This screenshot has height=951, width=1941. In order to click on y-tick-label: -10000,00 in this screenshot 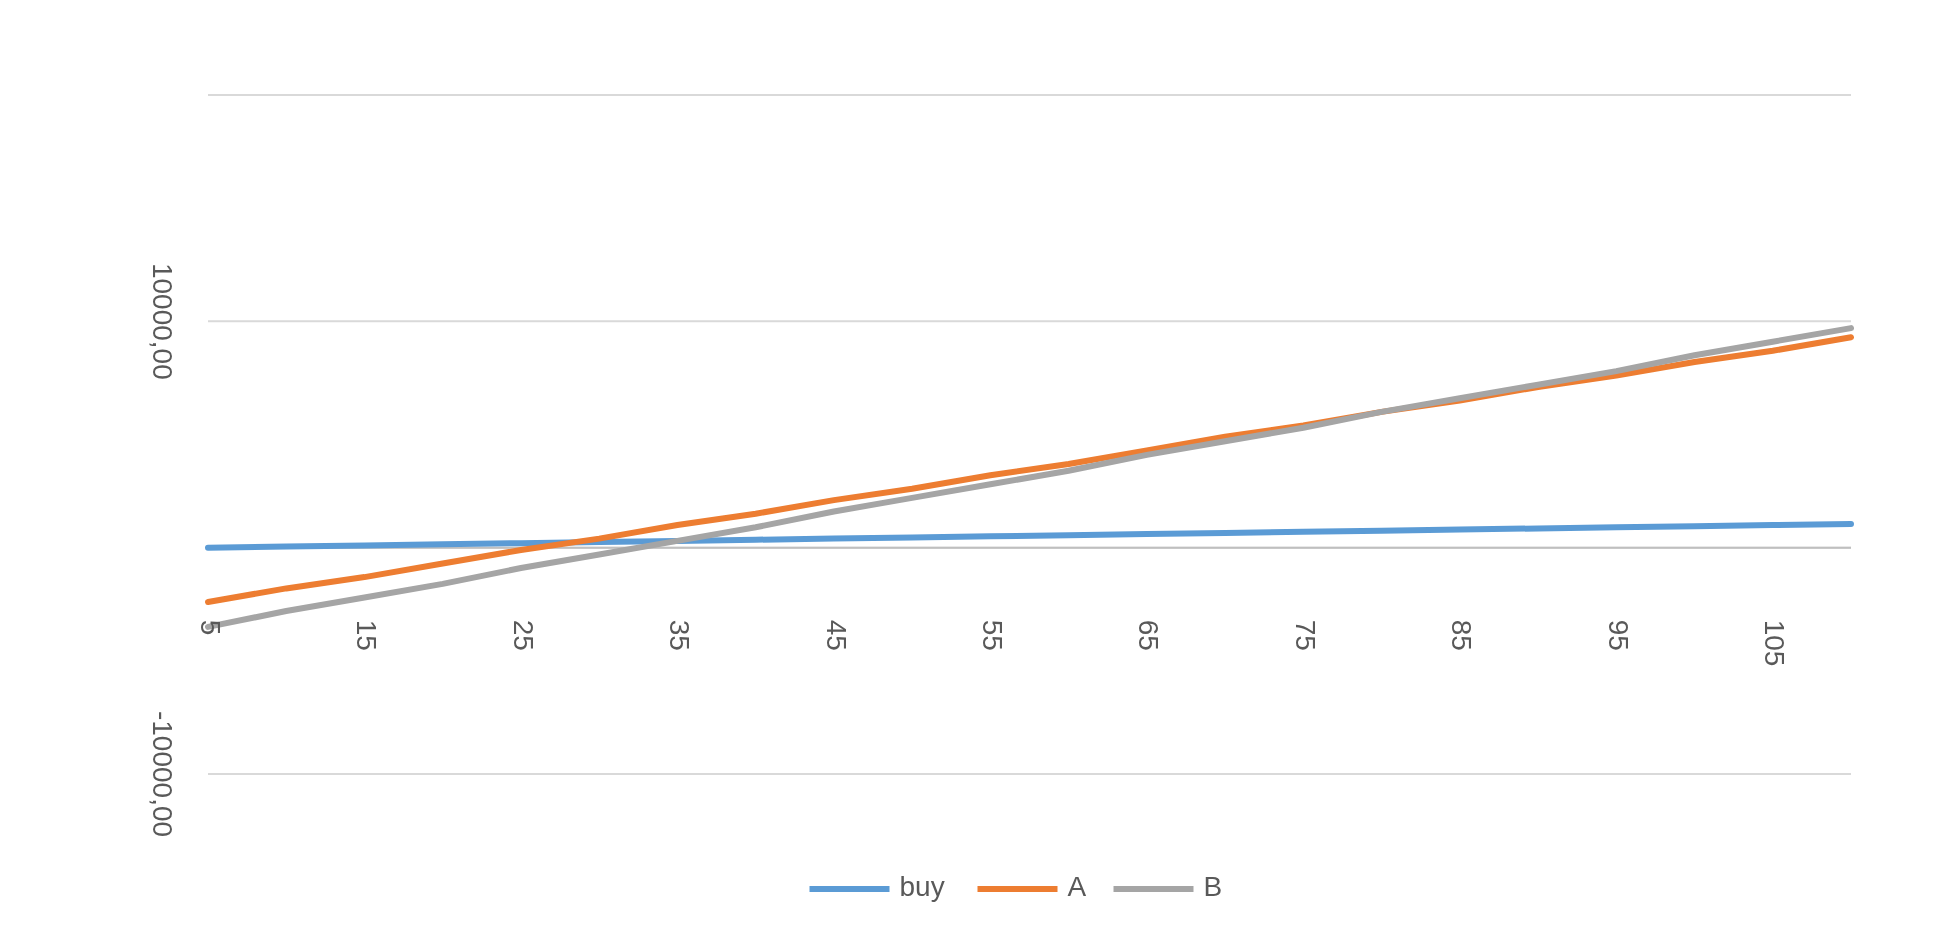, I will do `click(162, 774)`.